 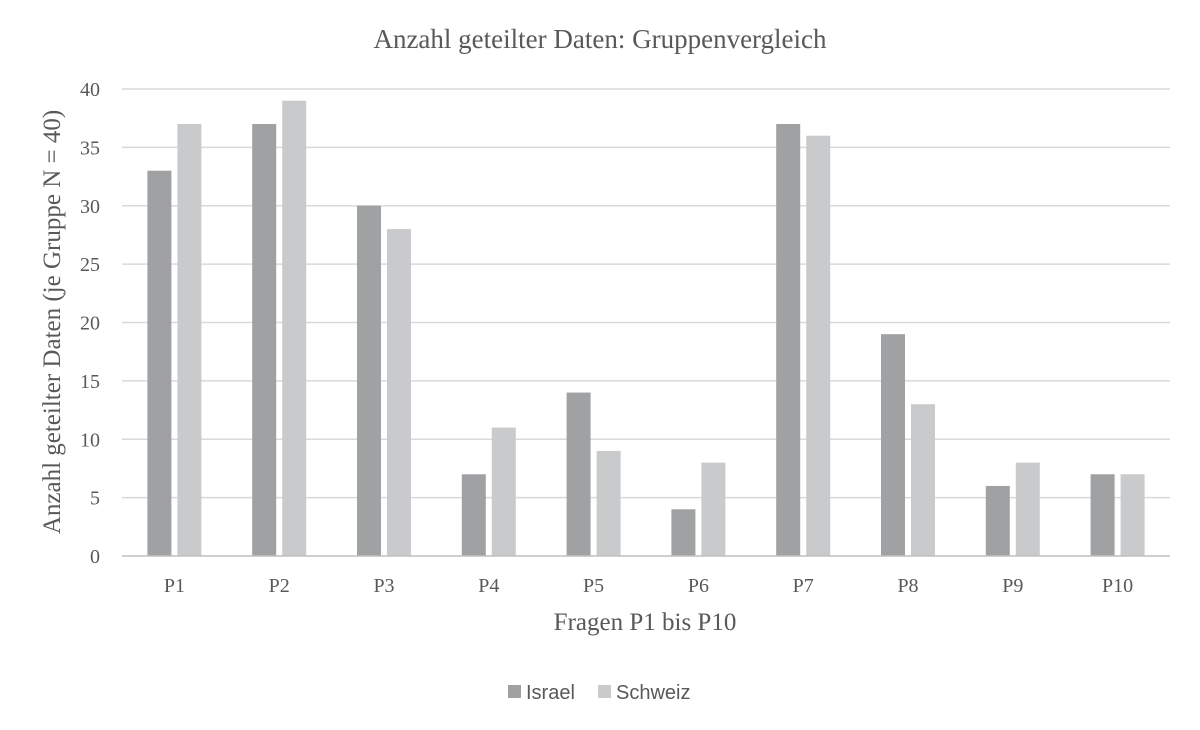 What do you see at coordinates (818, 345) in the screenshot?
I see `bar-schweiz-p7` at bounding box center [818, 345].